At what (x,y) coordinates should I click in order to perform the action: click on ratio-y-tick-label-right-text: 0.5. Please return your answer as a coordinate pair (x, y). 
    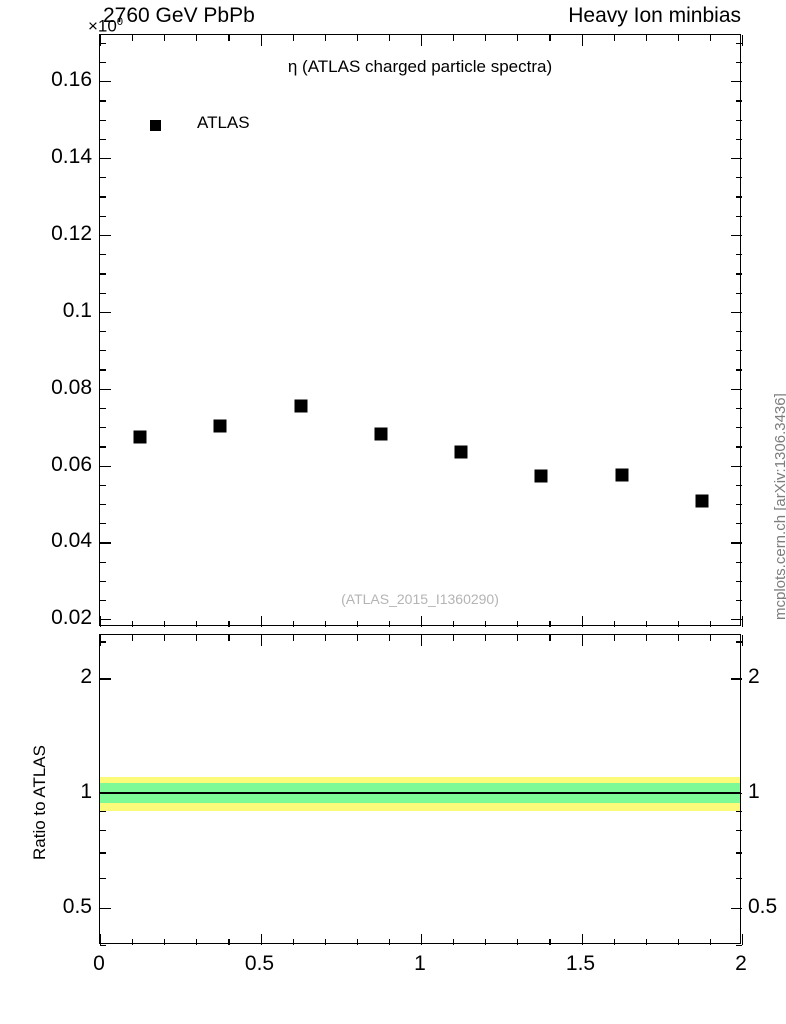
    Looking at the image, I should click on (763, 907).